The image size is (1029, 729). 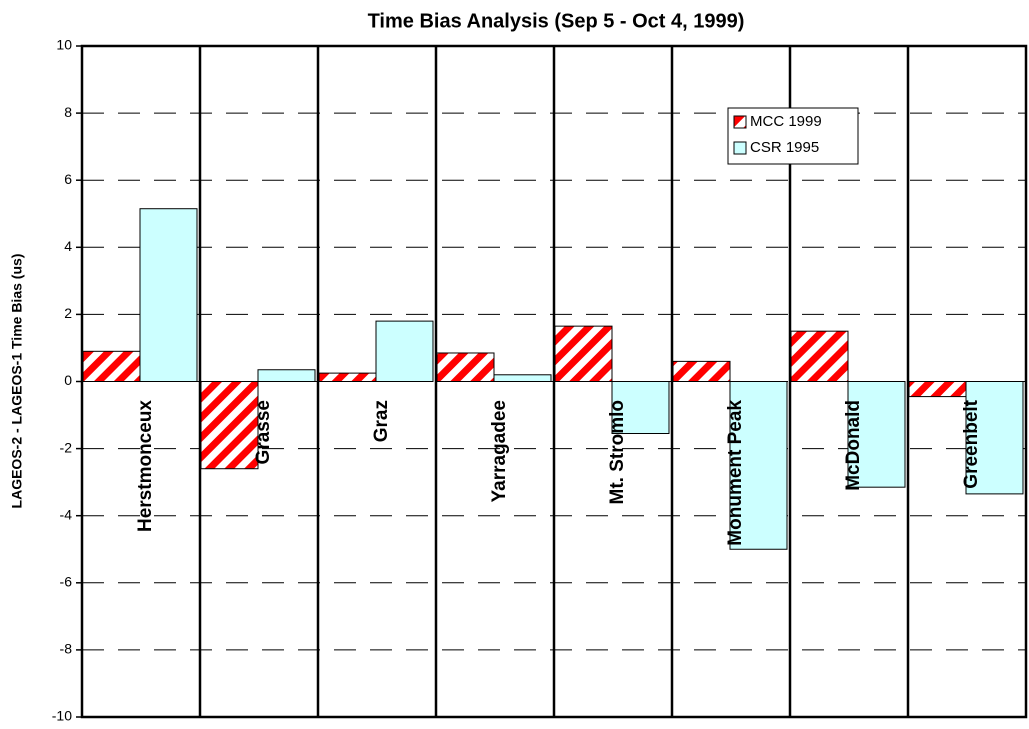 I want to click on y-axis-label: LAGEOS-2 - LAGEOS-1 Time Bias (us), so click(x=17, y=381).